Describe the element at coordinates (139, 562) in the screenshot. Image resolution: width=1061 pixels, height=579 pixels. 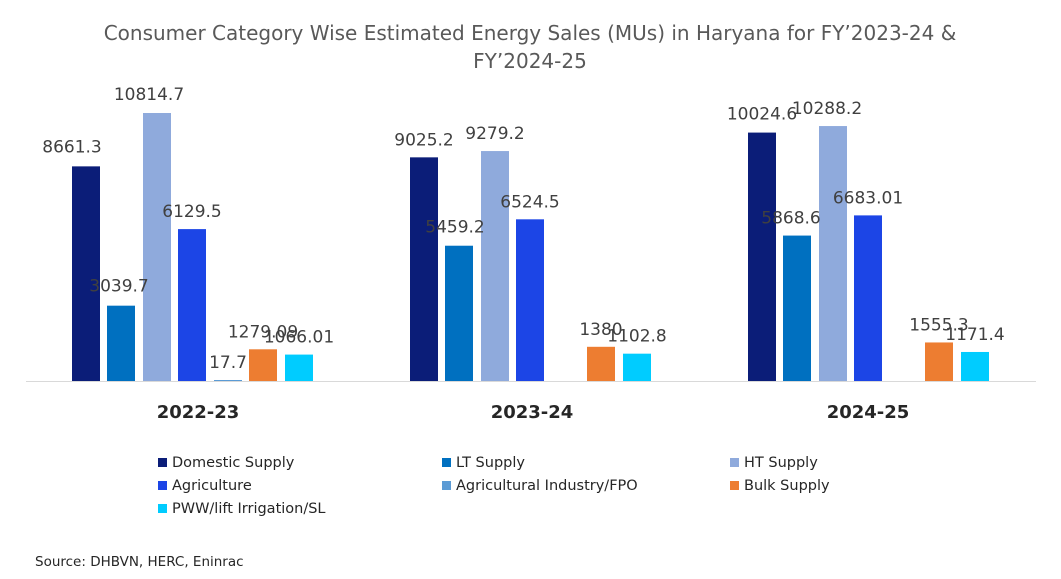
I see `source-note: Source: DHBVN, HERC, Eninrac` at that location.